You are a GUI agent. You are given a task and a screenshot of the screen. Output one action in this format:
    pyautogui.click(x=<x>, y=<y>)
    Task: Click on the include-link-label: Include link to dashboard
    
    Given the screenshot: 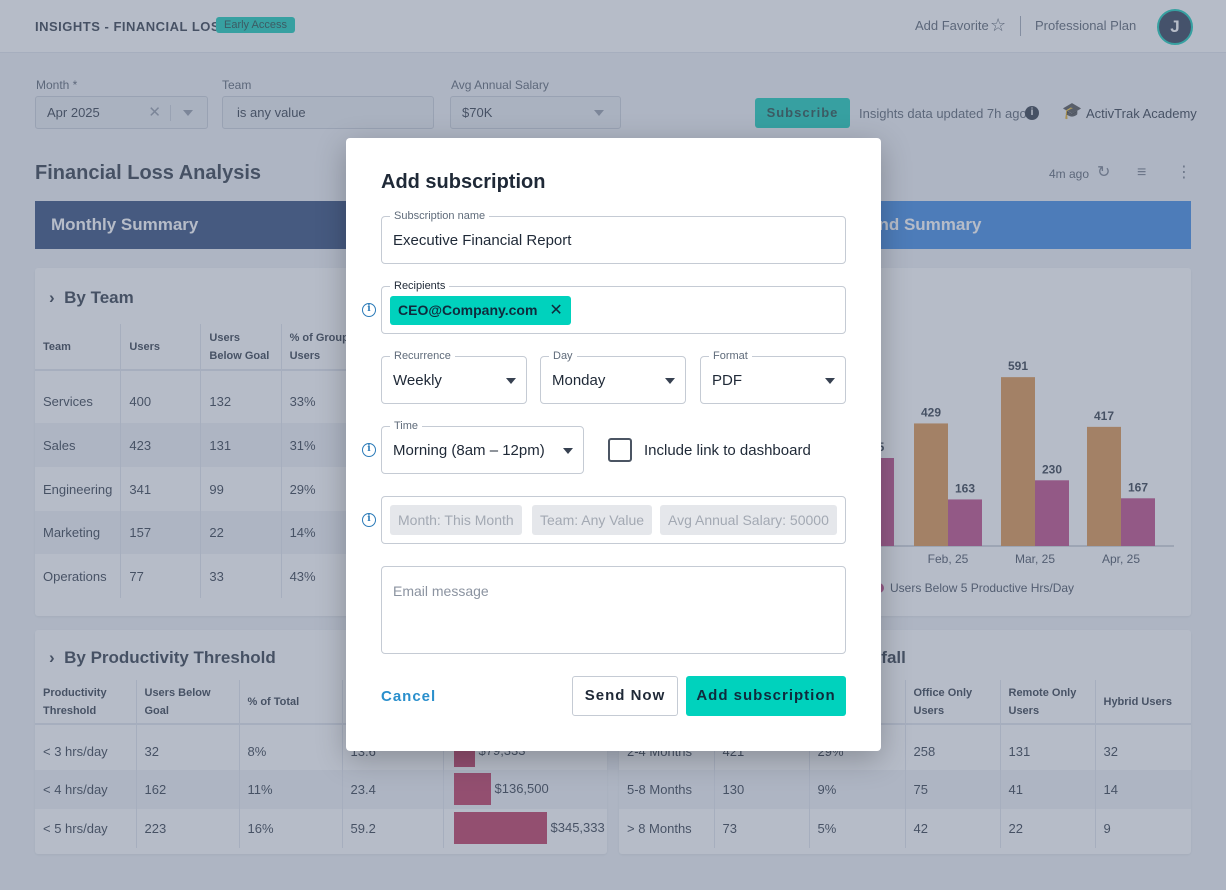 What is the action you would take?
    pyautogui.click(x=727, y=450)
    